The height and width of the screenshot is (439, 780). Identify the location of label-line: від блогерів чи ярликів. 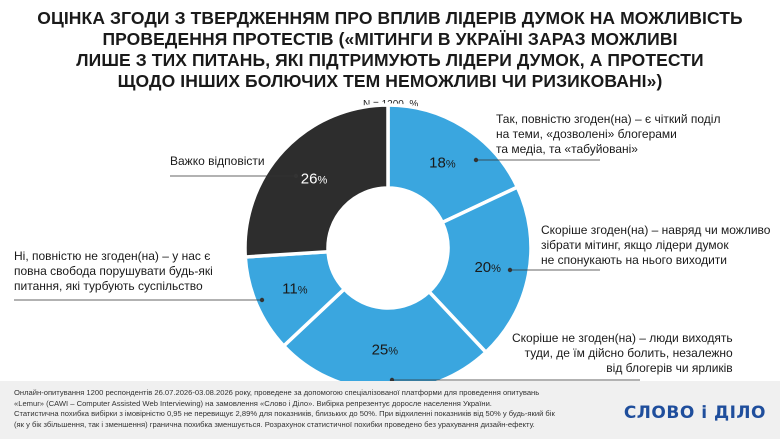
(669, 368).